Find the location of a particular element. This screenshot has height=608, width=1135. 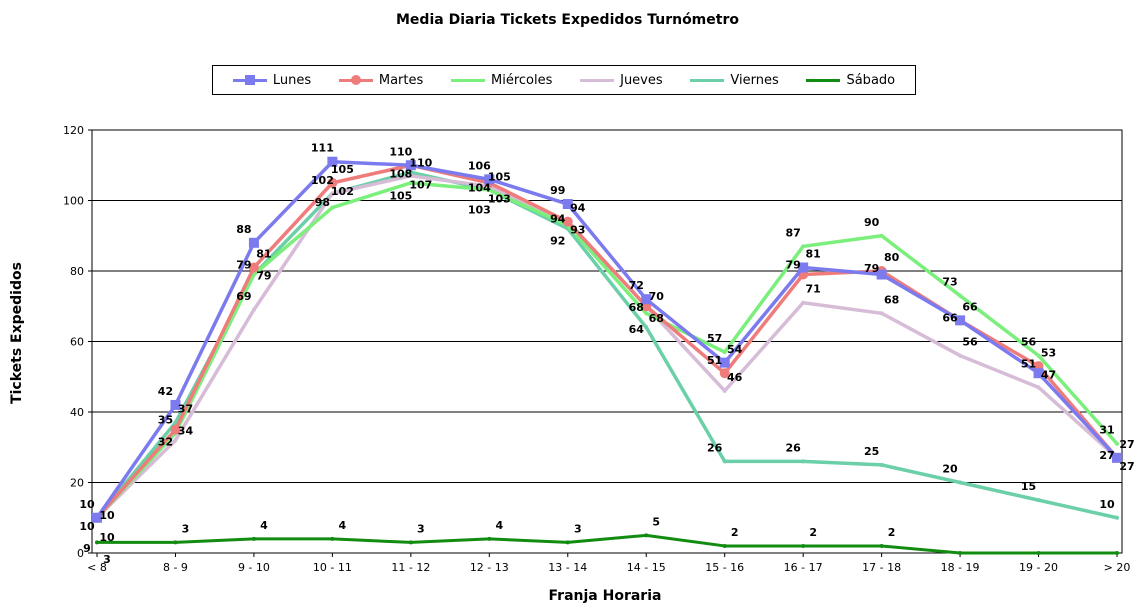

data-label: 73 is located at coordinates (949, 282).